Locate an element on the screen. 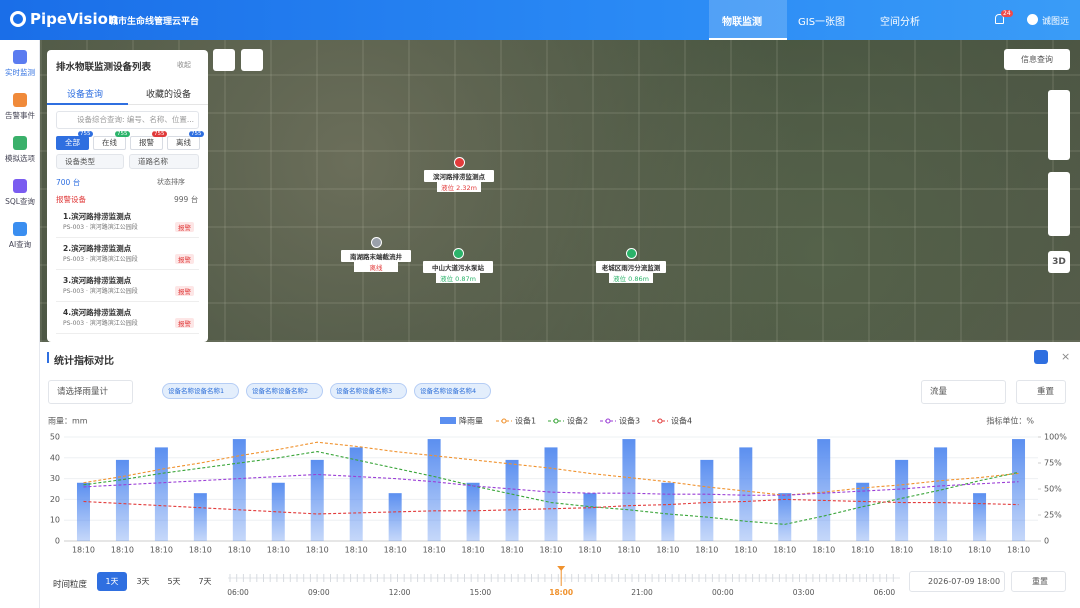  metric-select: 流量 is located at coordinates (963, 392).